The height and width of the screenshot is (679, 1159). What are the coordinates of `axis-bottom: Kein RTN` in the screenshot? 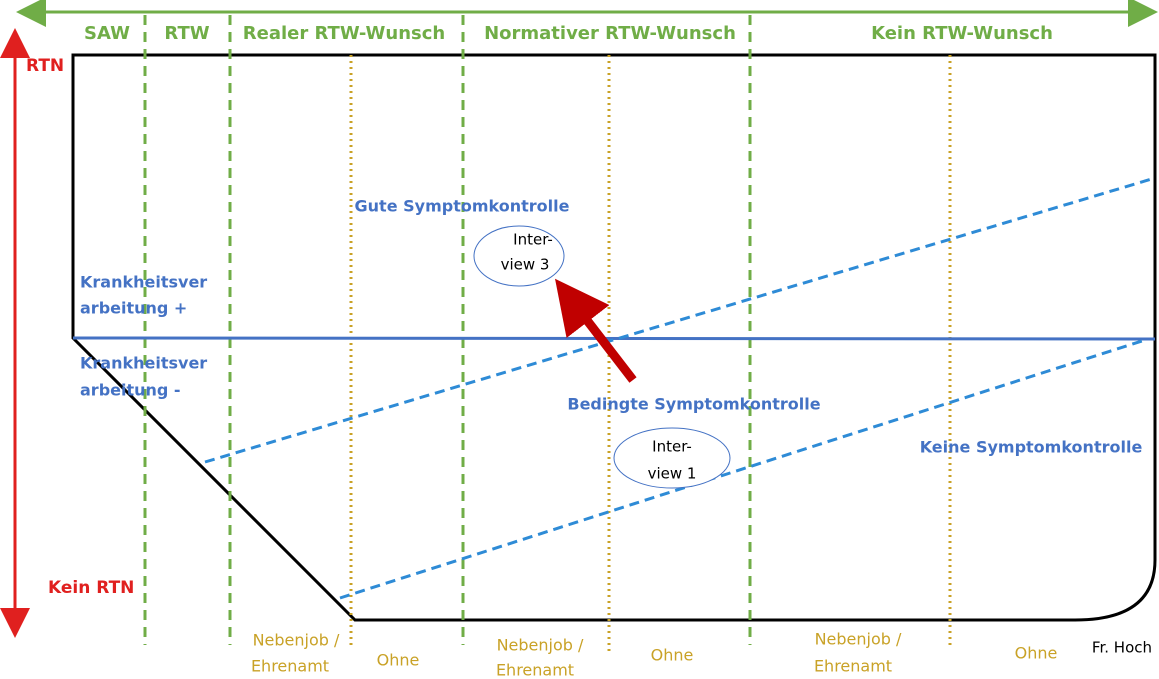 It's located at (91, 588).